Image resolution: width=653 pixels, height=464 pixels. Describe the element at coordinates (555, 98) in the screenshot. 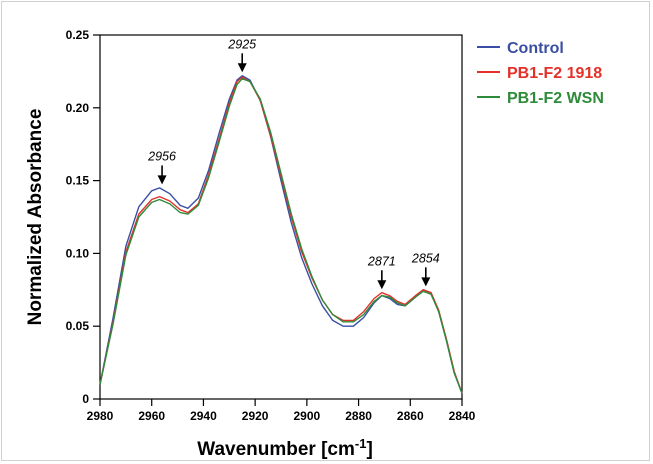

I see `legend-label: PB1-F2 WSN` at that location.